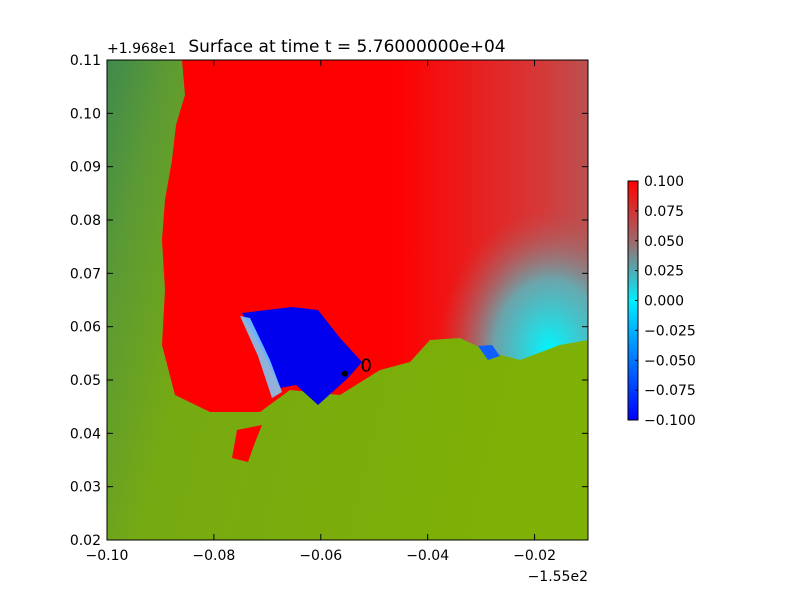  What do you see at coordinates (85, 541) in the screenshot?
I see `y-tick-label: 0.02` at bounding box center [85, 541].